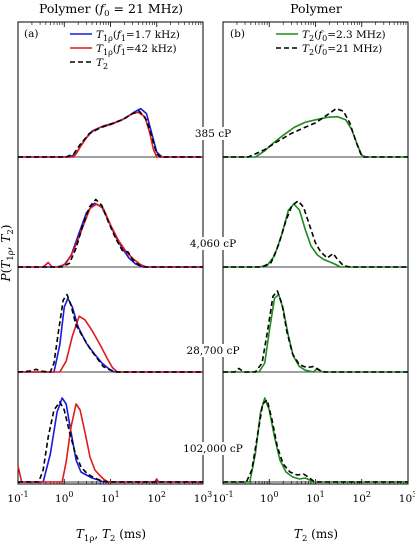 This screenshot has width=415, height=545. I want to click on viscosity-label: 28,700 cP, so click(212, 351).